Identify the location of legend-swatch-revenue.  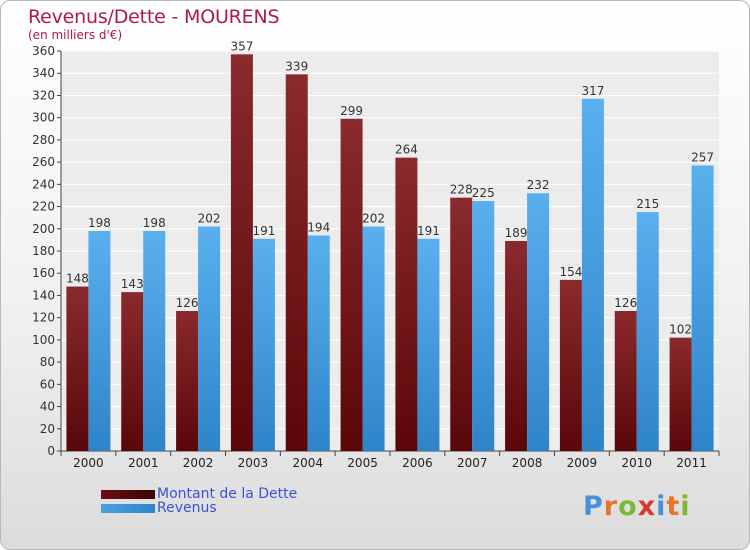
(128, 508).